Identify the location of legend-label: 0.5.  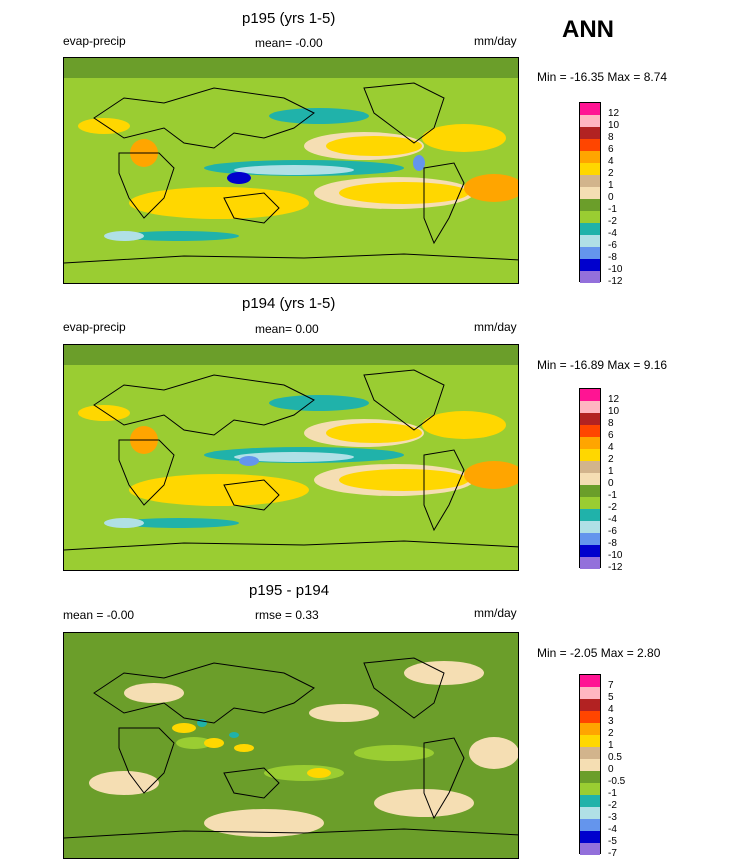
(615, 757).